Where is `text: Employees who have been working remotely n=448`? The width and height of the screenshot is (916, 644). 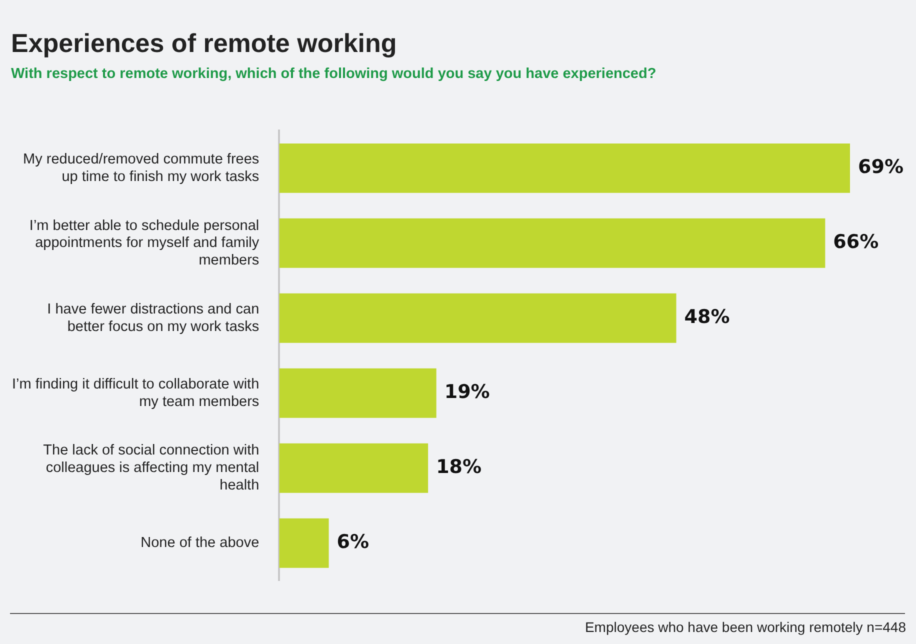 text: Employees who have been working remotely n=448 is located at coordinates (745, 627).